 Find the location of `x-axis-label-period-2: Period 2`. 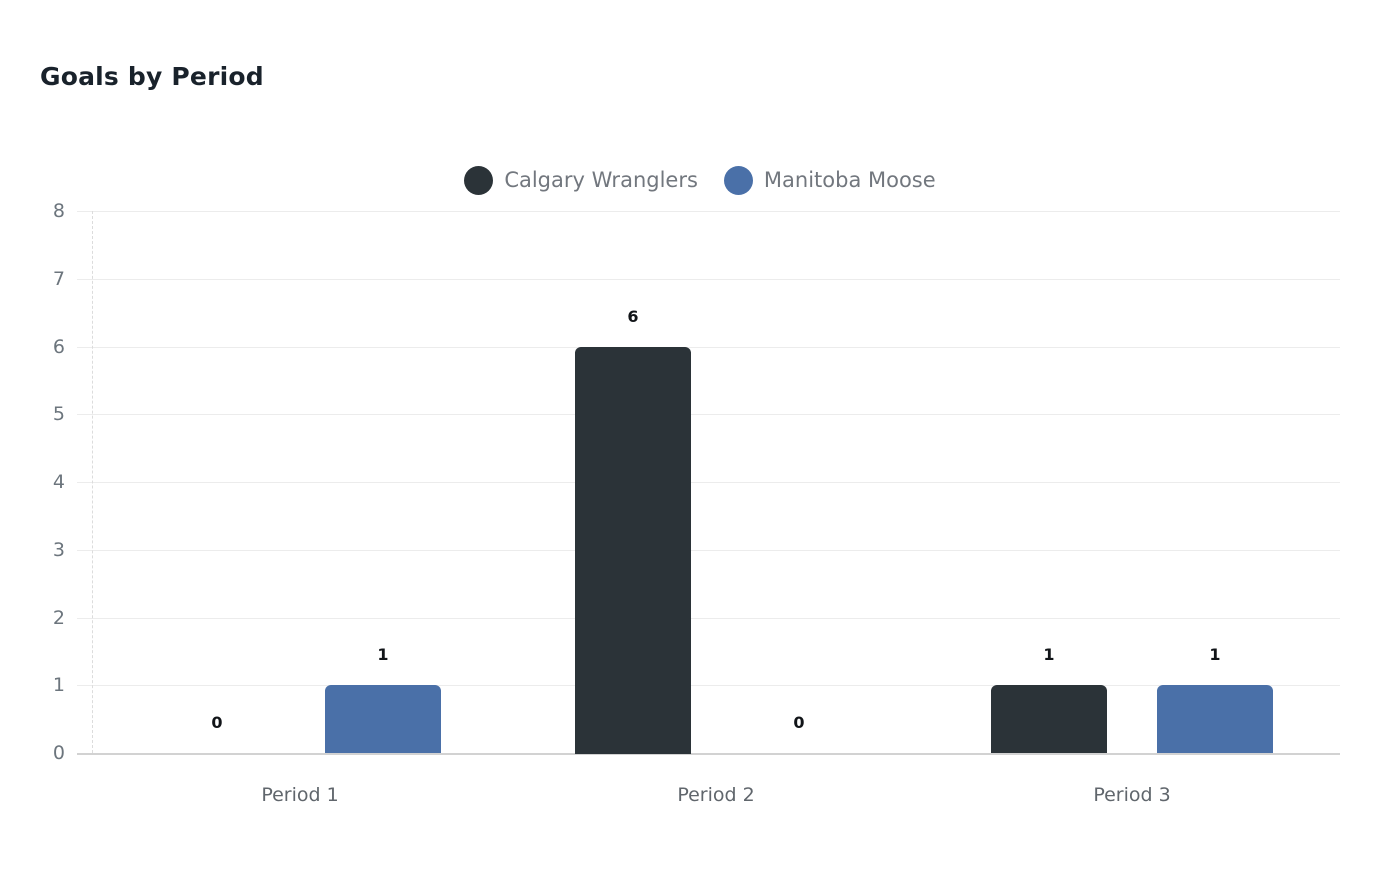

x-axis-label-period-2: Period 2 is located at coordinates (716, 795).